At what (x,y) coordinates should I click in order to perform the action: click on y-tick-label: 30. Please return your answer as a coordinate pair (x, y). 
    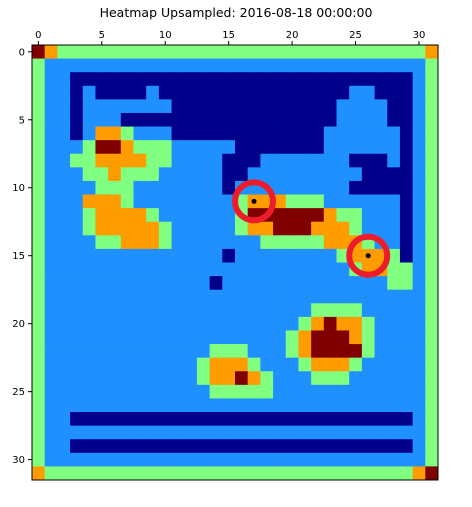
    Looking at the image, I should click on (18, 460).